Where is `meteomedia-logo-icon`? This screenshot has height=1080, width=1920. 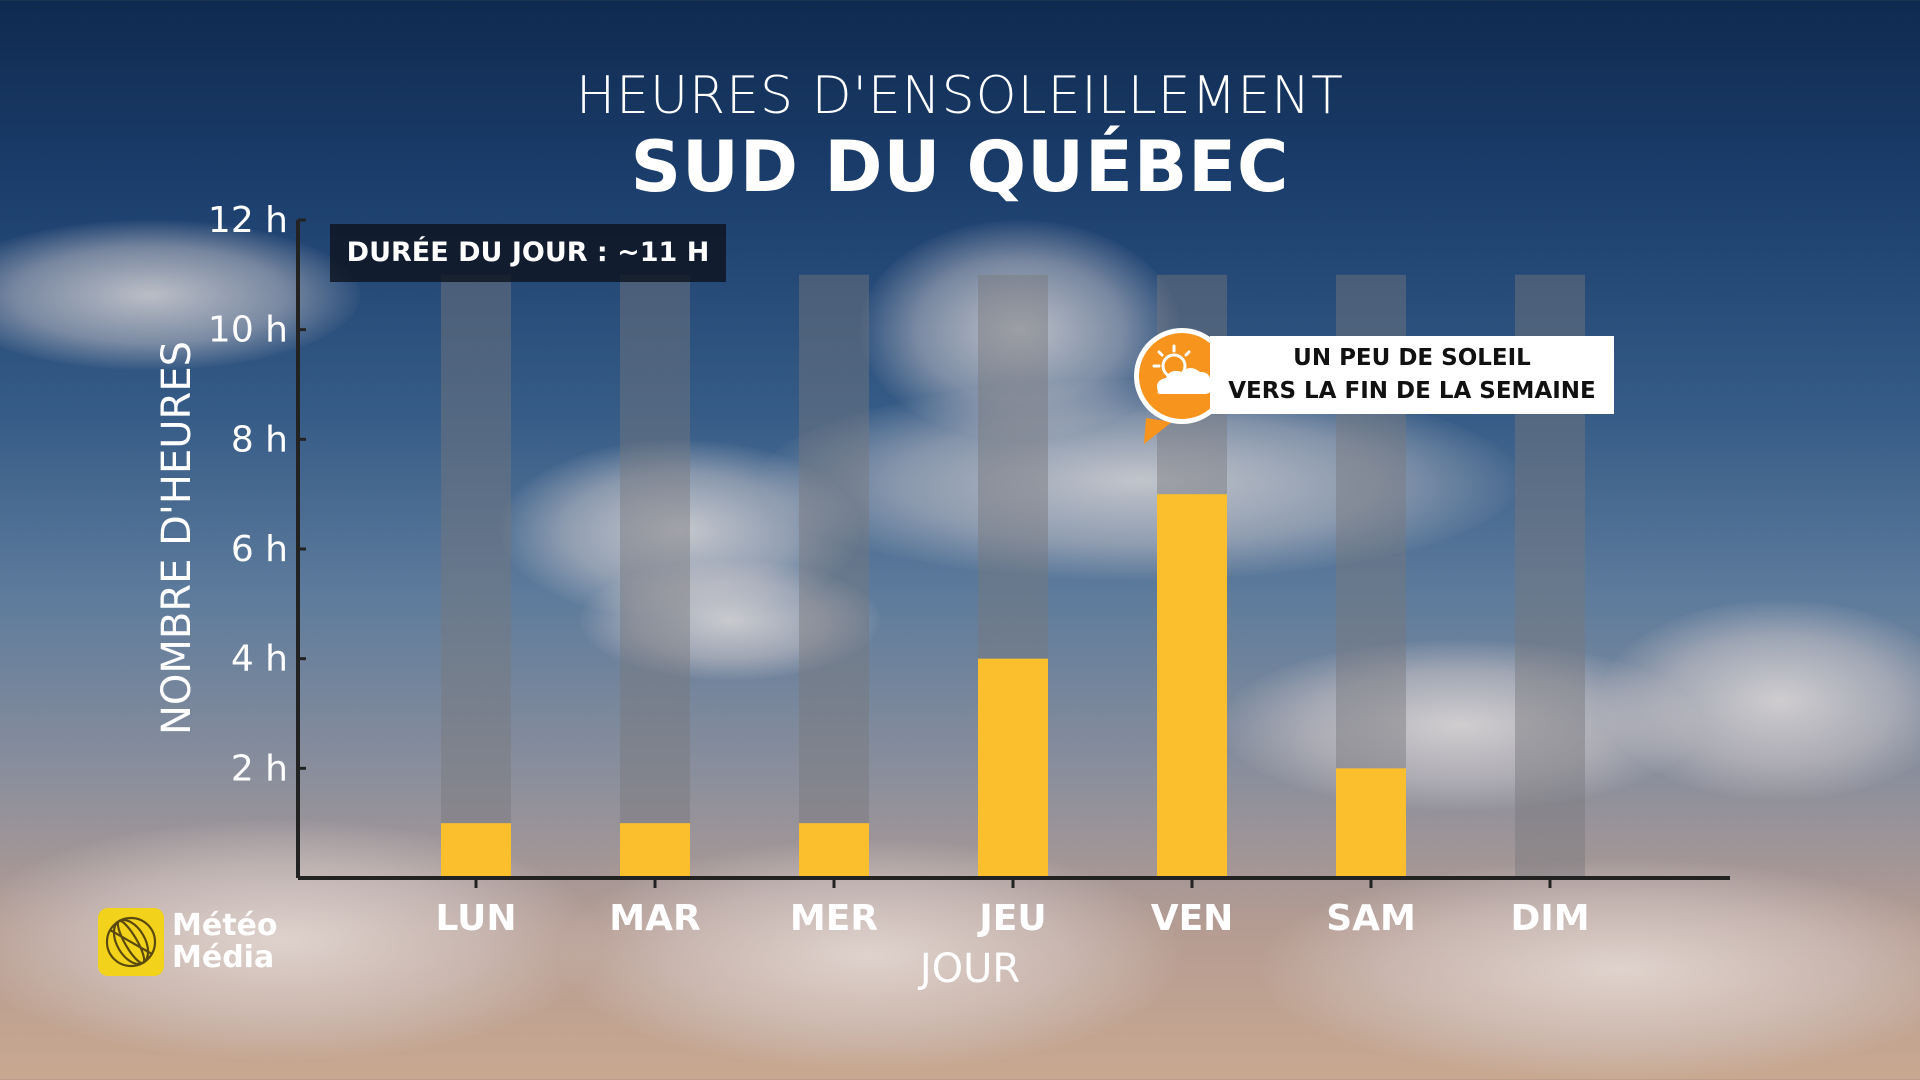
meteomedia-logo-icon is located at coordinates (131, 942).